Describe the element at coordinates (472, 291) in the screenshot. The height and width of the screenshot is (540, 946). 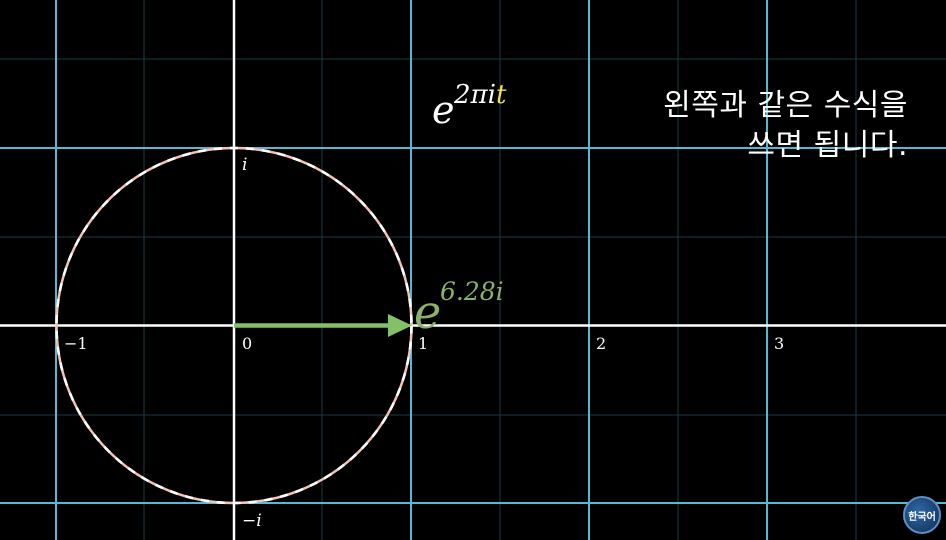
I see `vector-label-exponent: 6.28i` at that location.